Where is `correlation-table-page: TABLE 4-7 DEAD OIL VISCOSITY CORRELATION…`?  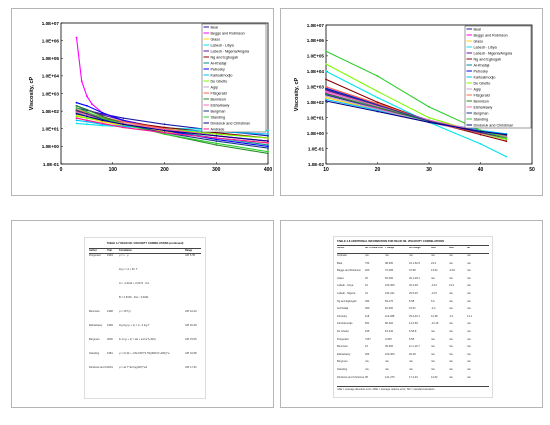
correlation-table-page: TABLE 4-7 DEAD OIL VISCOSITY CORRELATION… is located at coordinates (145, 318).